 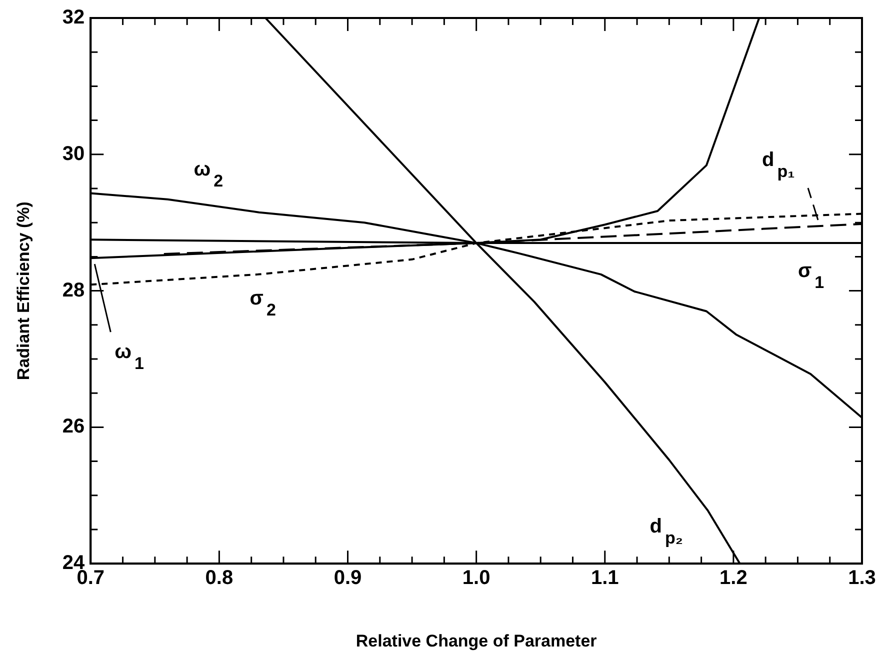 I want to click on x-tick-label: 0.8, so click(x=219, y=578).